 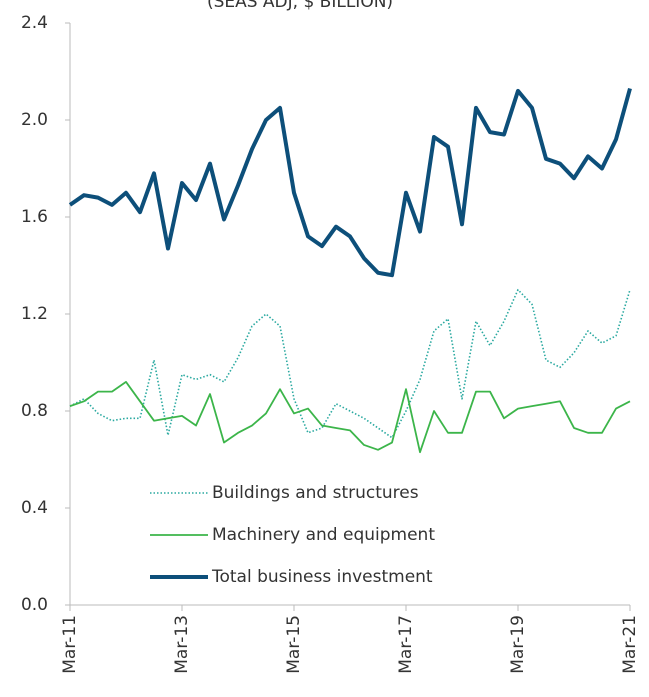 What do you see at coordinates (518, 644) in the screenshot?
I see `x-tick-label: Mar-19` at bounding box center [518, 644].